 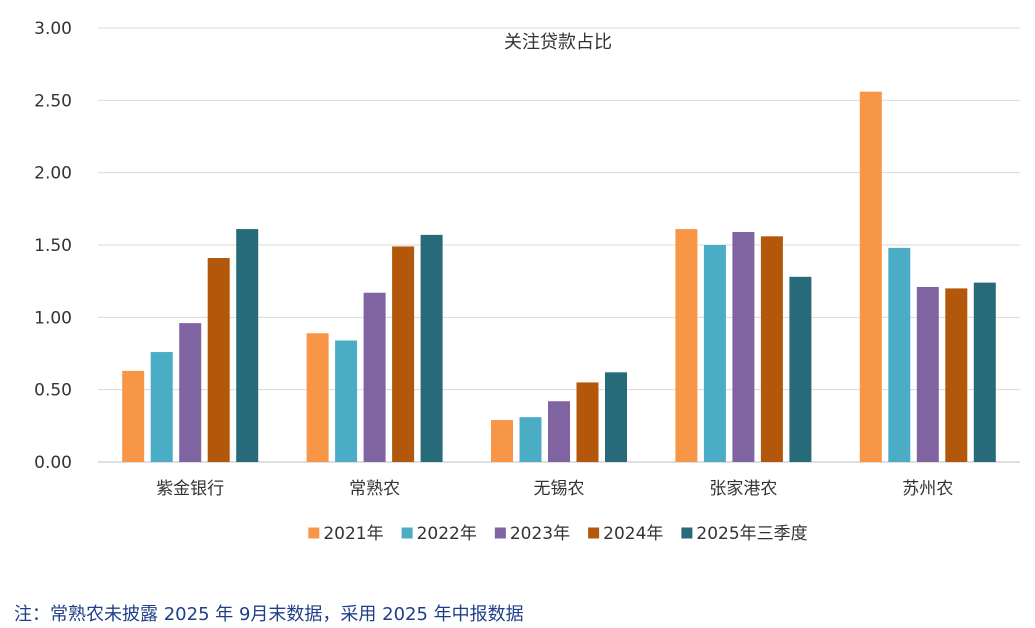 What do you see at coordinates (190, 489) in the screenshot?
I see `x-category-label: 紫金银行` at bounding box center [190, 489].